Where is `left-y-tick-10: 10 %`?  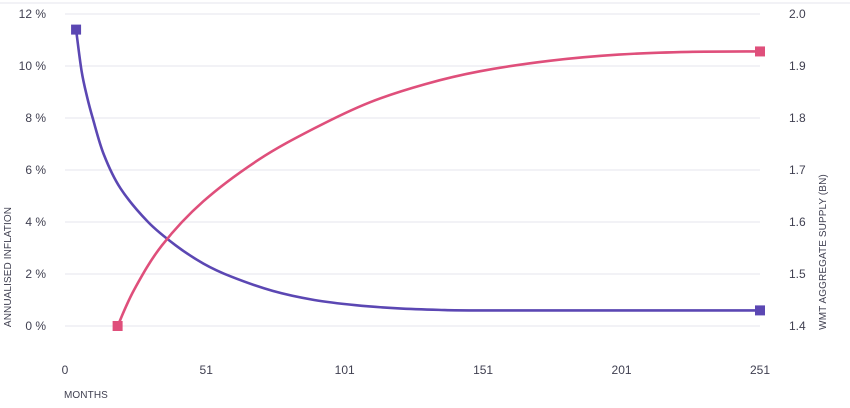 left-y-tick-10: 10 % is located at coordinates (33, 66).